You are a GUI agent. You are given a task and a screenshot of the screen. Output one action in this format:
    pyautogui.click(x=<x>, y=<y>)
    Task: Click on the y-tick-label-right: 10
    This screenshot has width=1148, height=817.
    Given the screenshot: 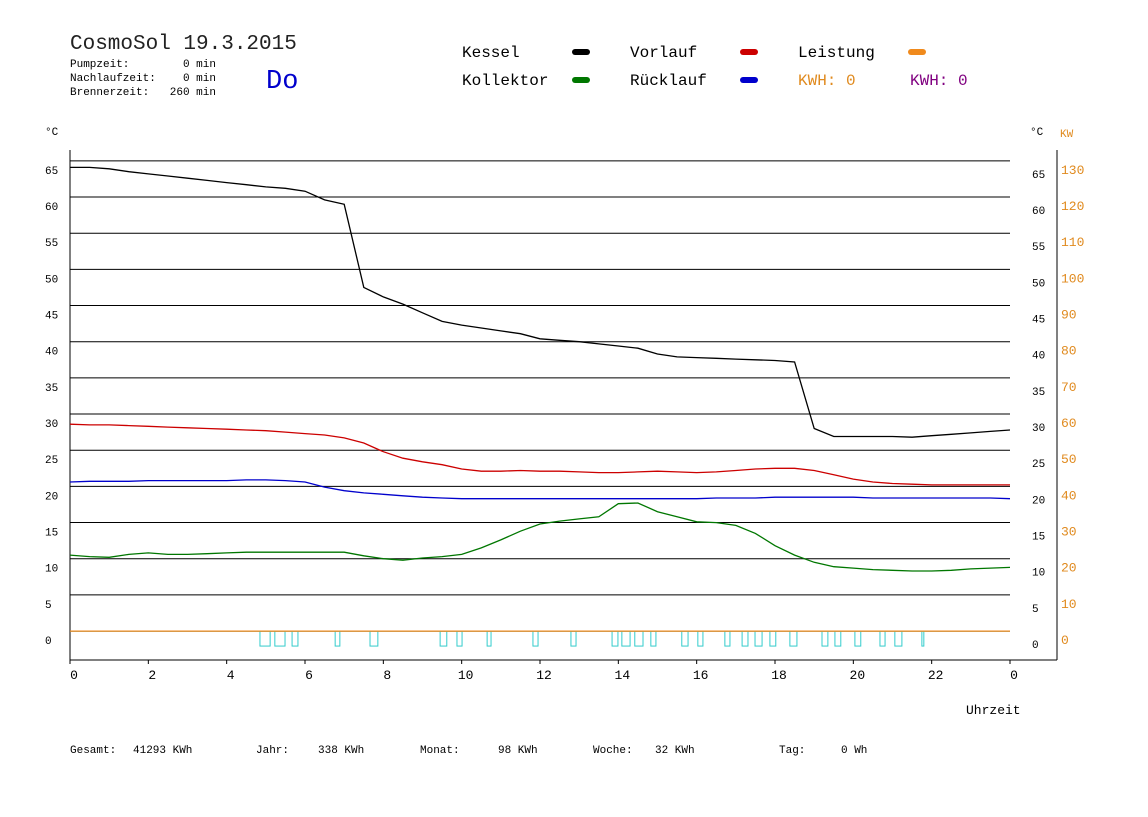 What is the action you would take?
    pyautogui.click(x=1038, y=574)
    